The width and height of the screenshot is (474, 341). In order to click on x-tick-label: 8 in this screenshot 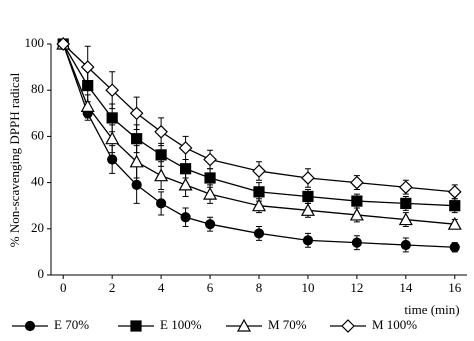, I will do `click(259, 287)`.